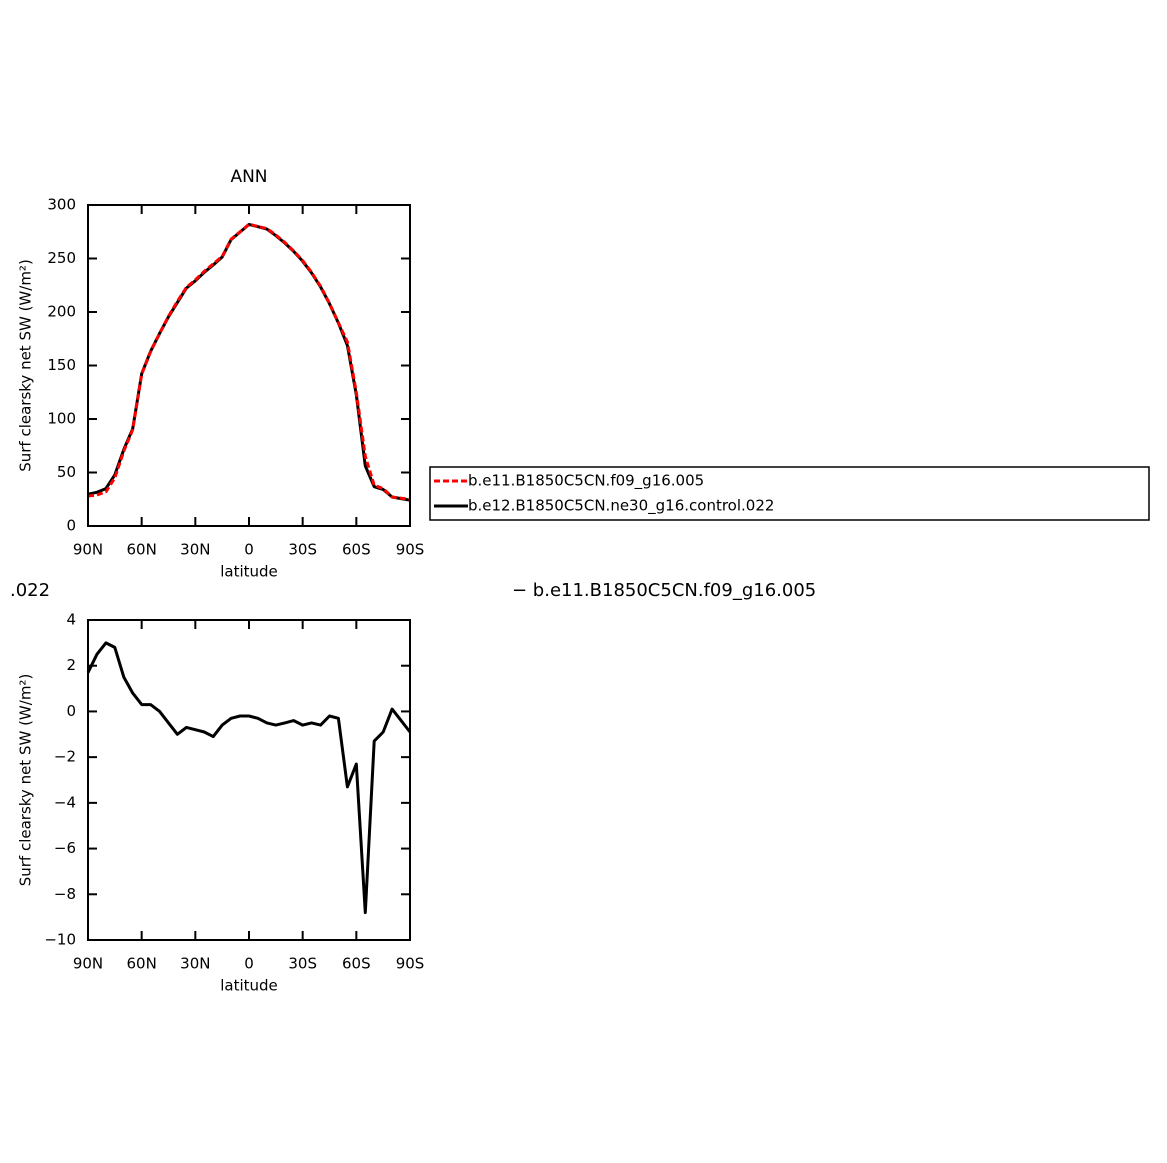 The image size is (1167, 1163). Describe the element at coordinates (664, 590) in the screenshot. I see `annotation: − b.e11.B1850C5CN.f09_g16.005` at that location.